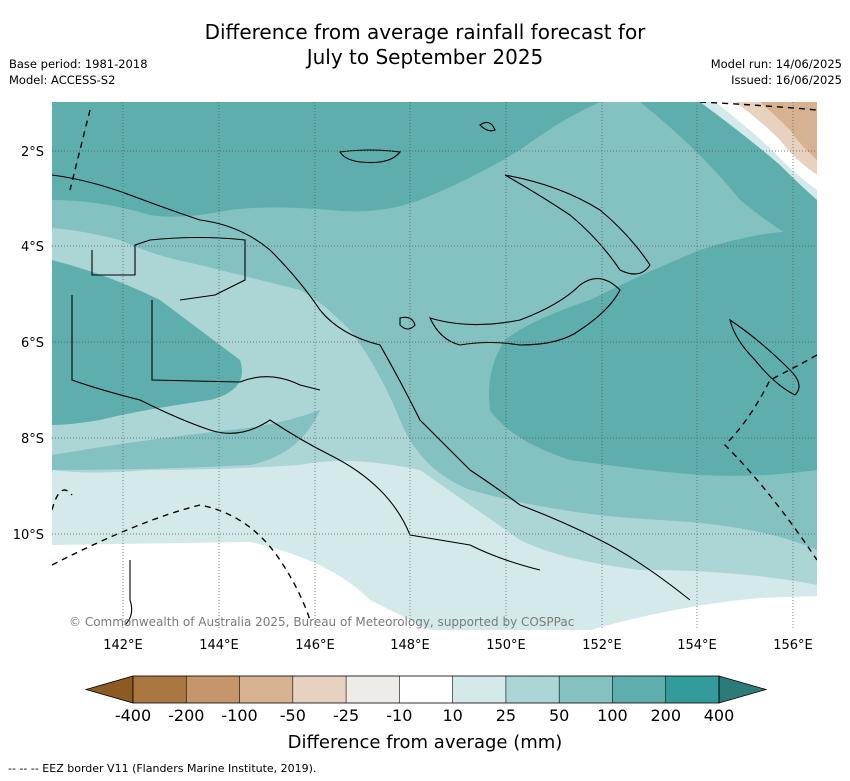 This screenshot has height=781, width=850. I want to click on colorbar-tick-label: -50, so click(293, 715).